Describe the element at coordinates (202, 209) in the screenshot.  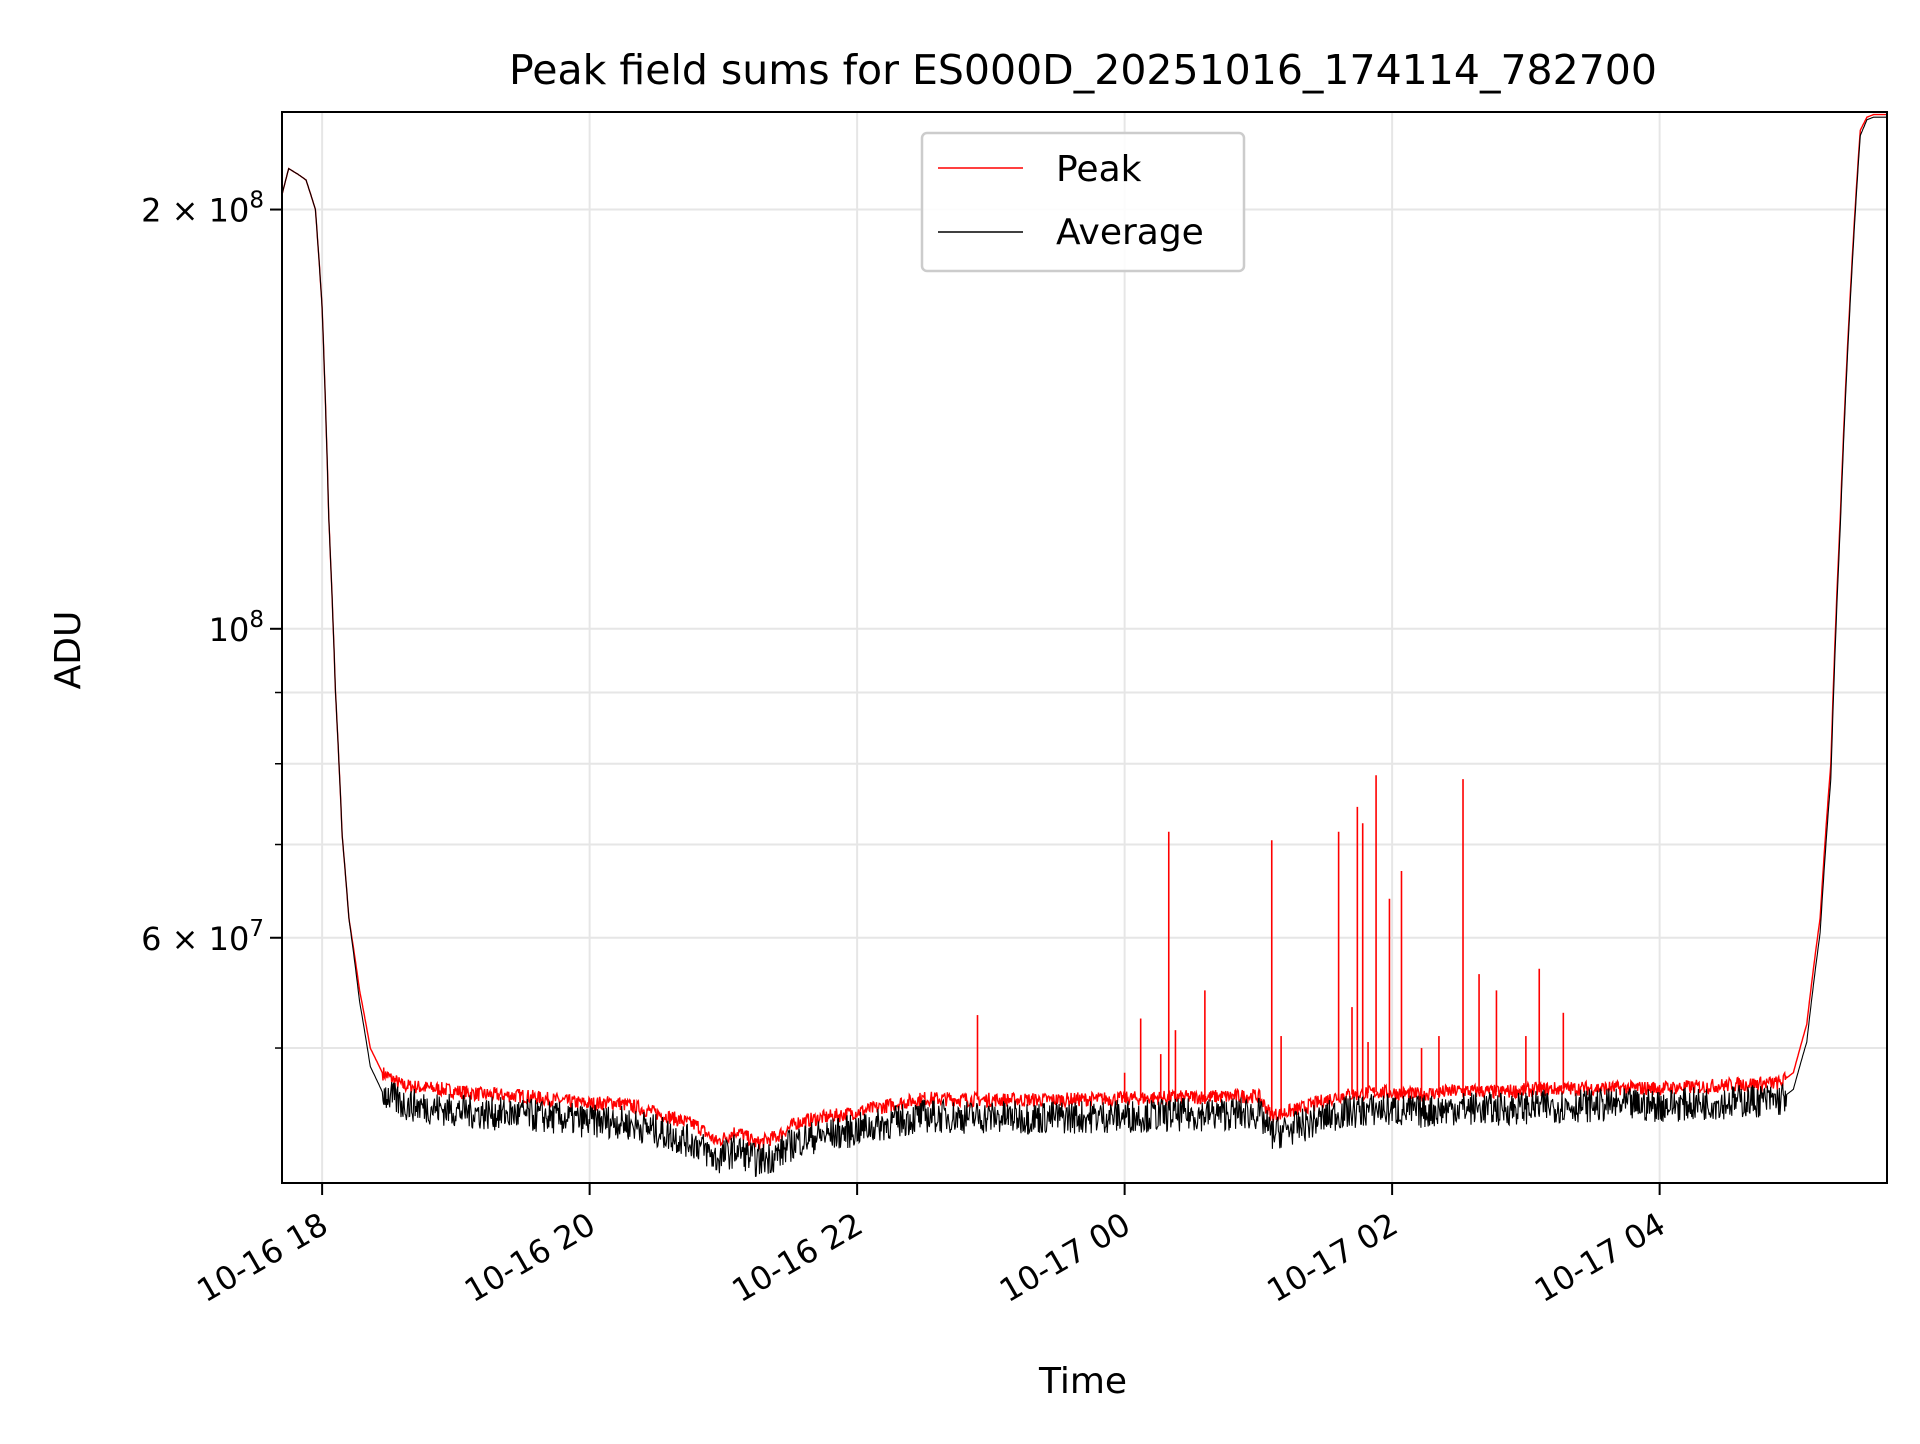
I see `y-tick-label: 2 × 108` at that location.